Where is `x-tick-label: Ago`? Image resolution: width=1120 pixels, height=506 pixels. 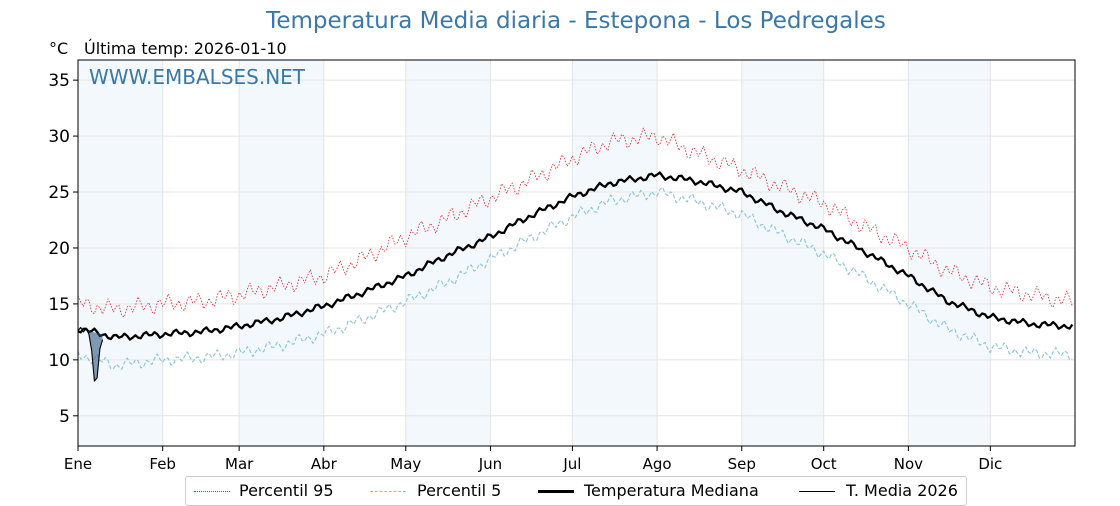
x-tick-label: Ago is located at coordinates (657, 464).